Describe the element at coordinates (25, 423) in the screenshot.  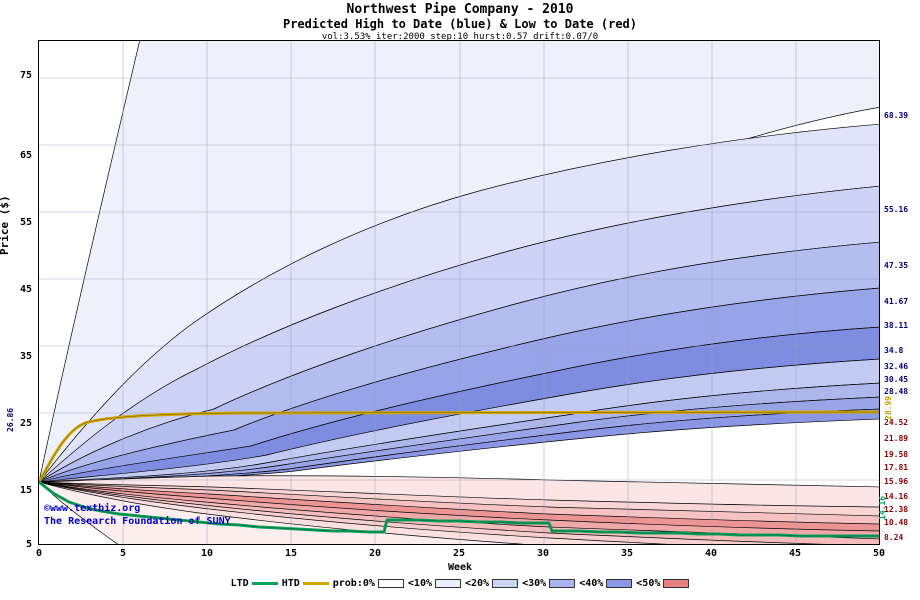
I see `y-tick-25: 25` at that location.